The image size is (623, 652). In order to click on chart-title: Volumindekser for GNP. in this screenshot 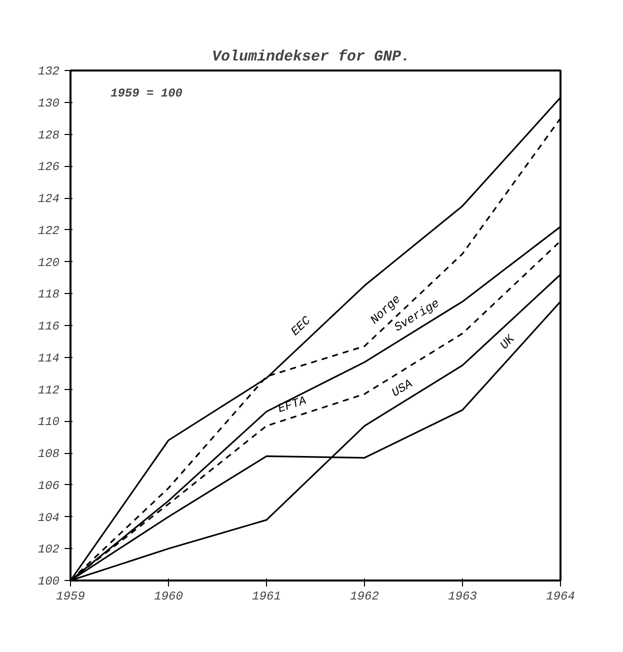, I will do `click(311, 57)`.